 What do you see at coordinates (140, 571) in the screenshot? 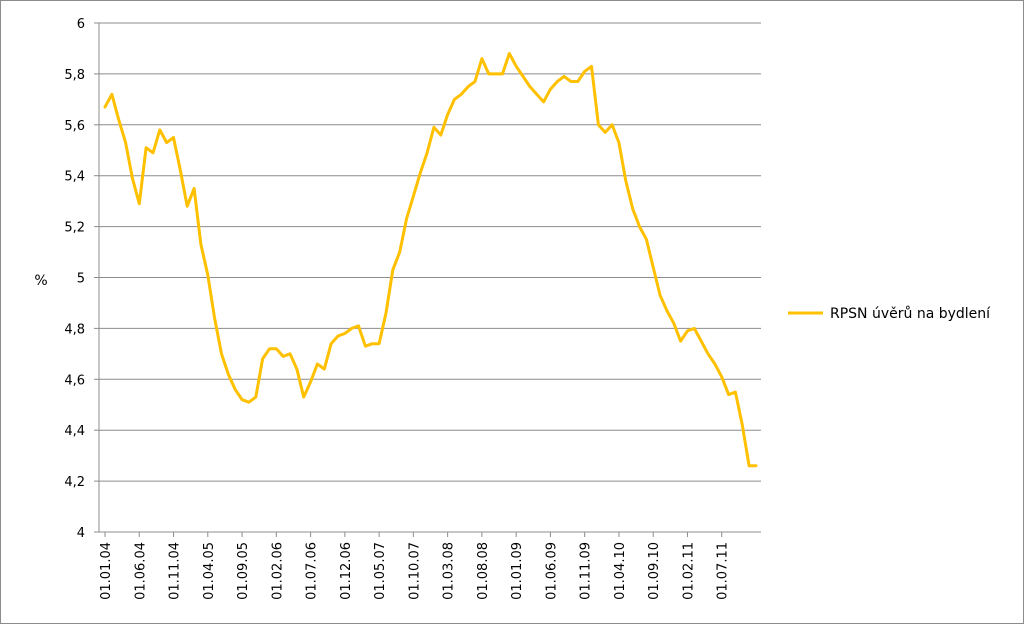
I see `x-tick-label: 01.06.04` at bounding box center [140, 571].